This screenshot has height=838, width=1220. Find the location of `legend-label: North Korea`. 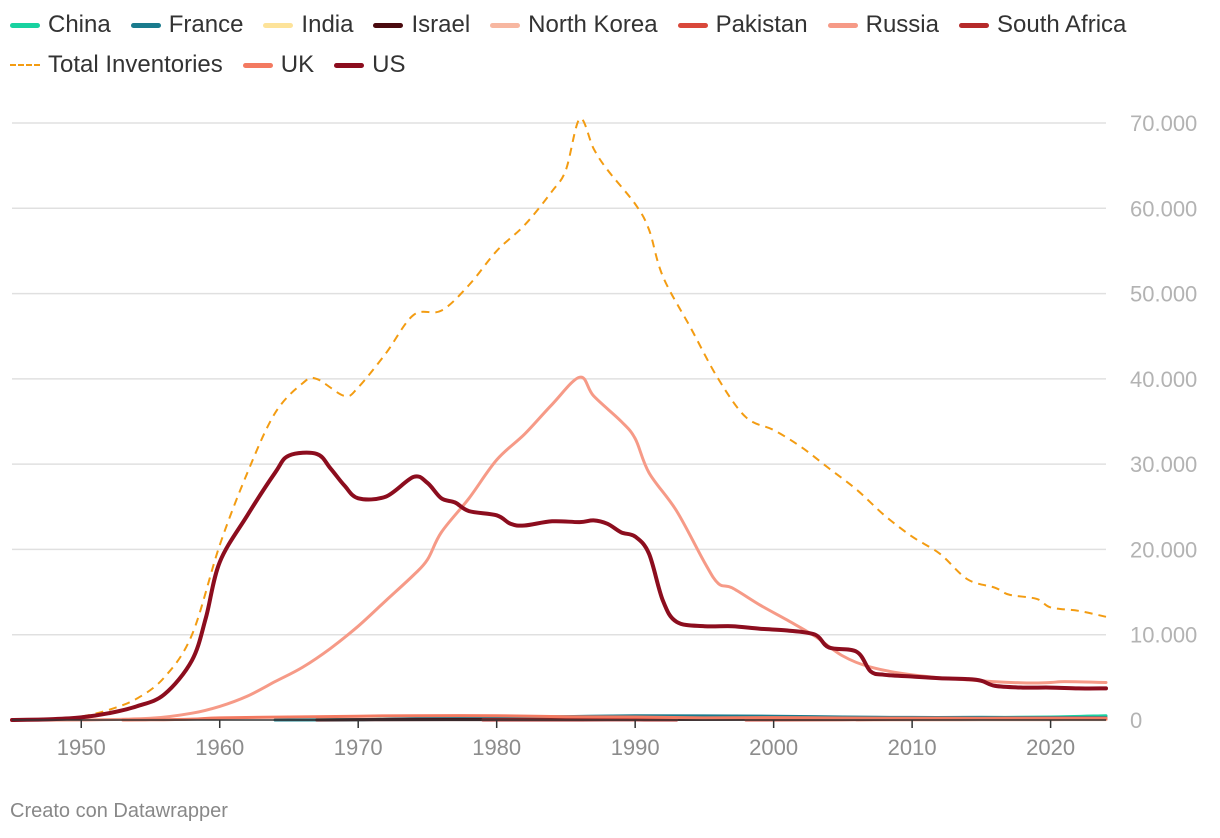

legend-label: North Korea is located at coordinates (593, 24).